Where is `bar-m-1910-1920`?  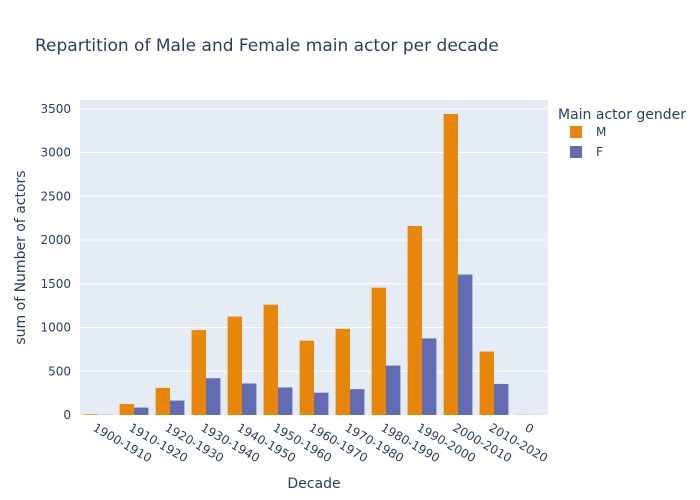
bar-m-1910-1920 is located at coordinates (126, 409).